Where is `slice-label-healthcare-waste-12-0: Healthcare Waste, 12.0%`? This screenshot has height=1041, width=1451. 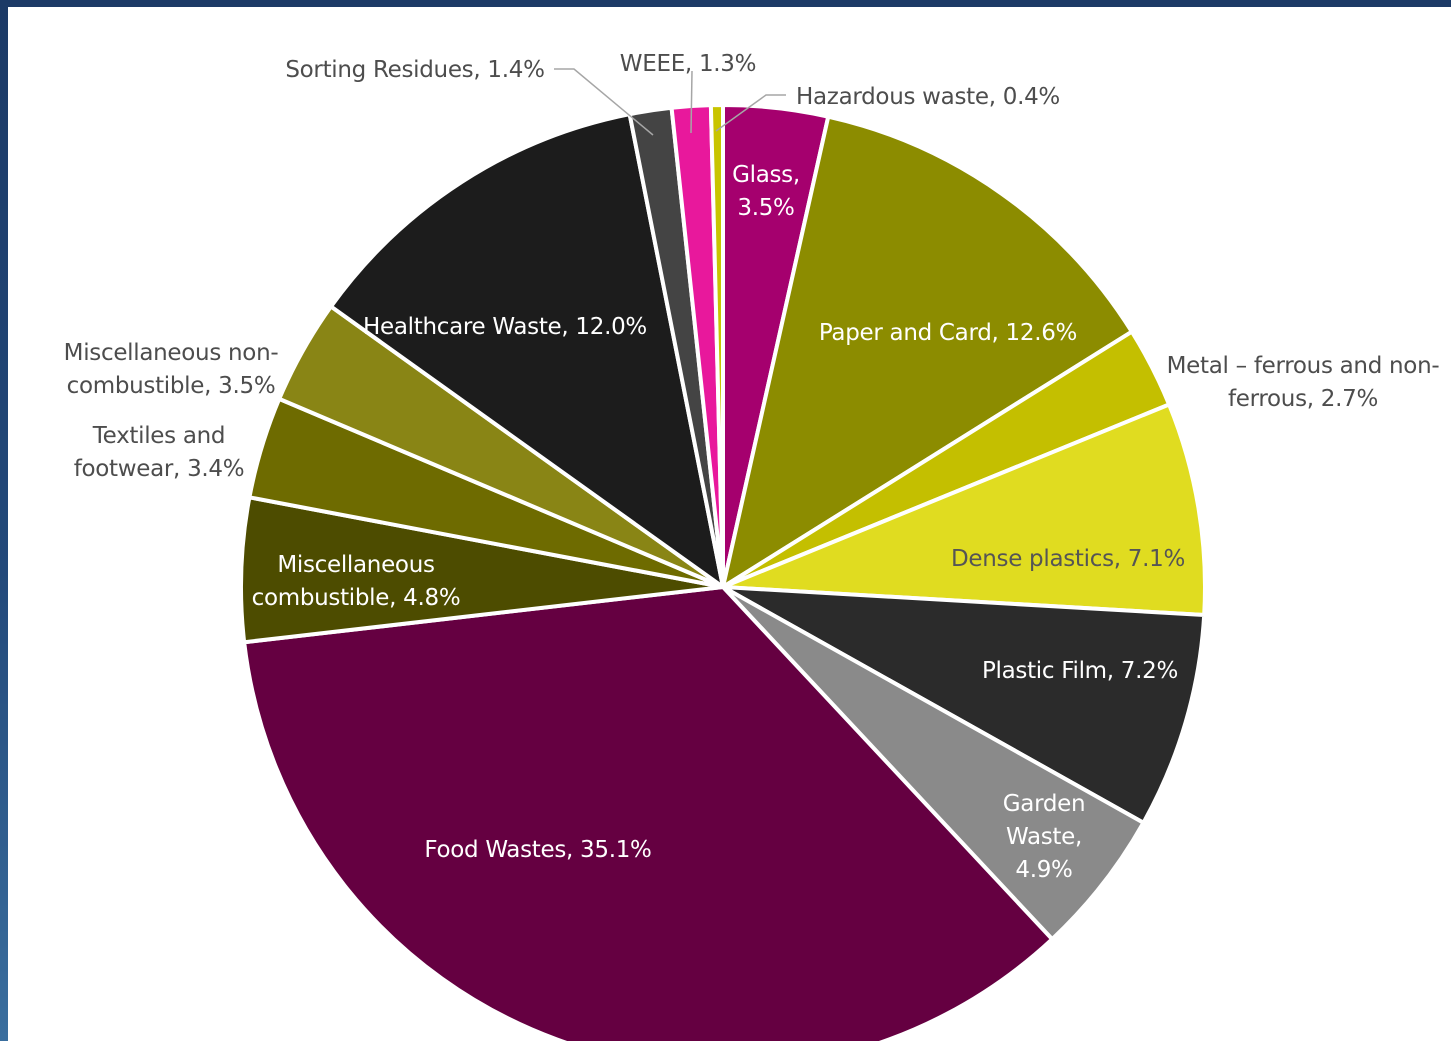
slice-label-healthcare-waste-12-0: Healthcare Waste, 12.0% is located at coordinates (505, 327).